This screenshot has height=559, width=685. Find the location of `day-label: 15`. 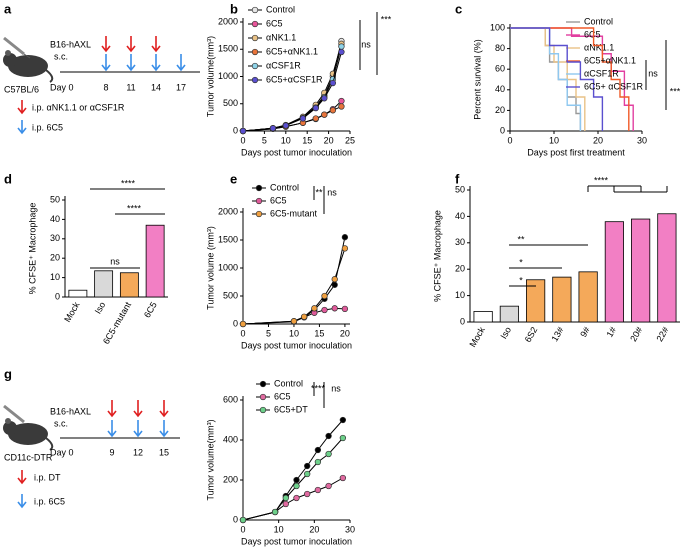

day-label: 15 is located at coordinates (164, 452).